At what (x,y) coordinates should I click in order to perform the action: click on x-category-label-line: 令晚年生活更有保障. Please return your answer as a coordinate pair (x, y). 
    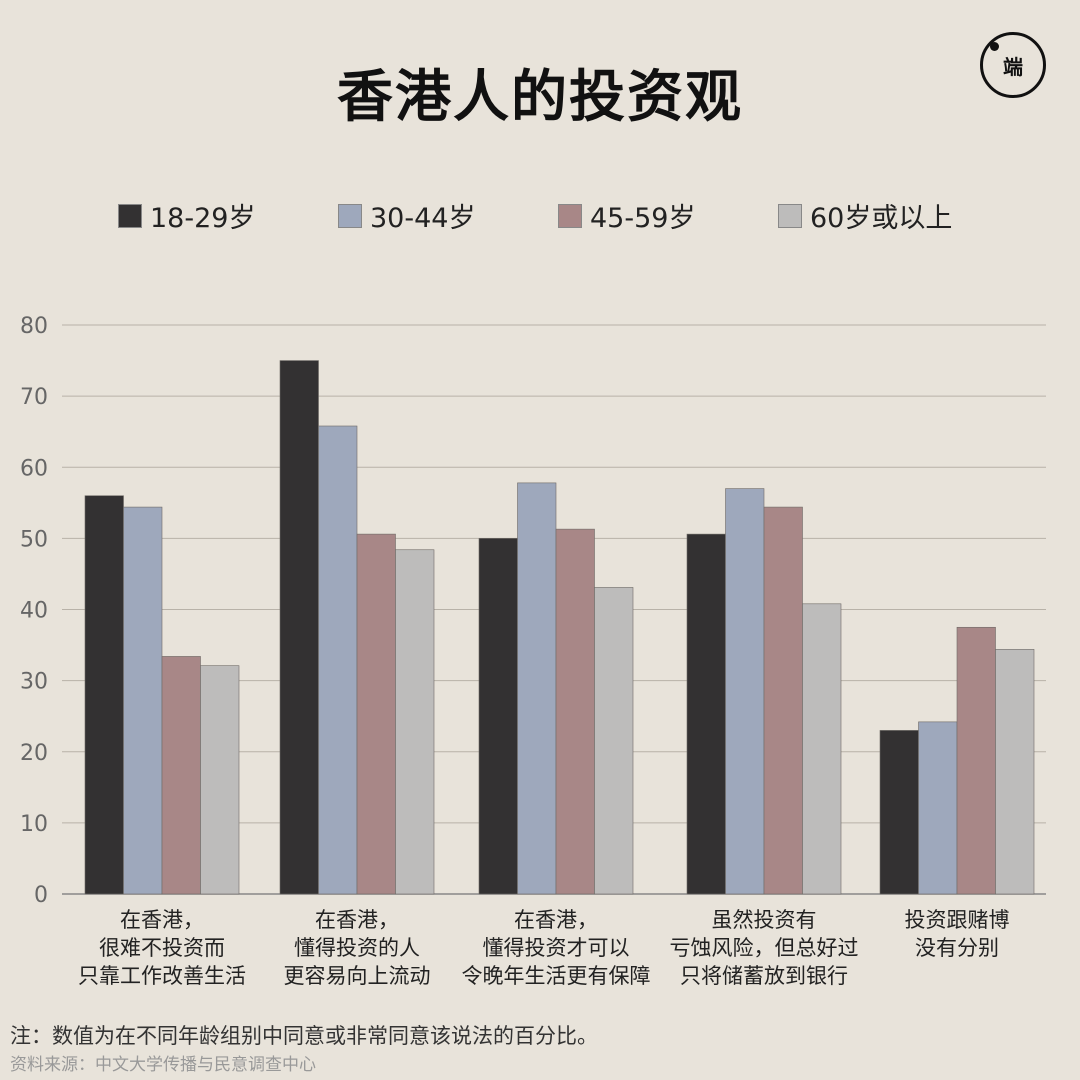
    Looking at the image, I should click on (556, 976).